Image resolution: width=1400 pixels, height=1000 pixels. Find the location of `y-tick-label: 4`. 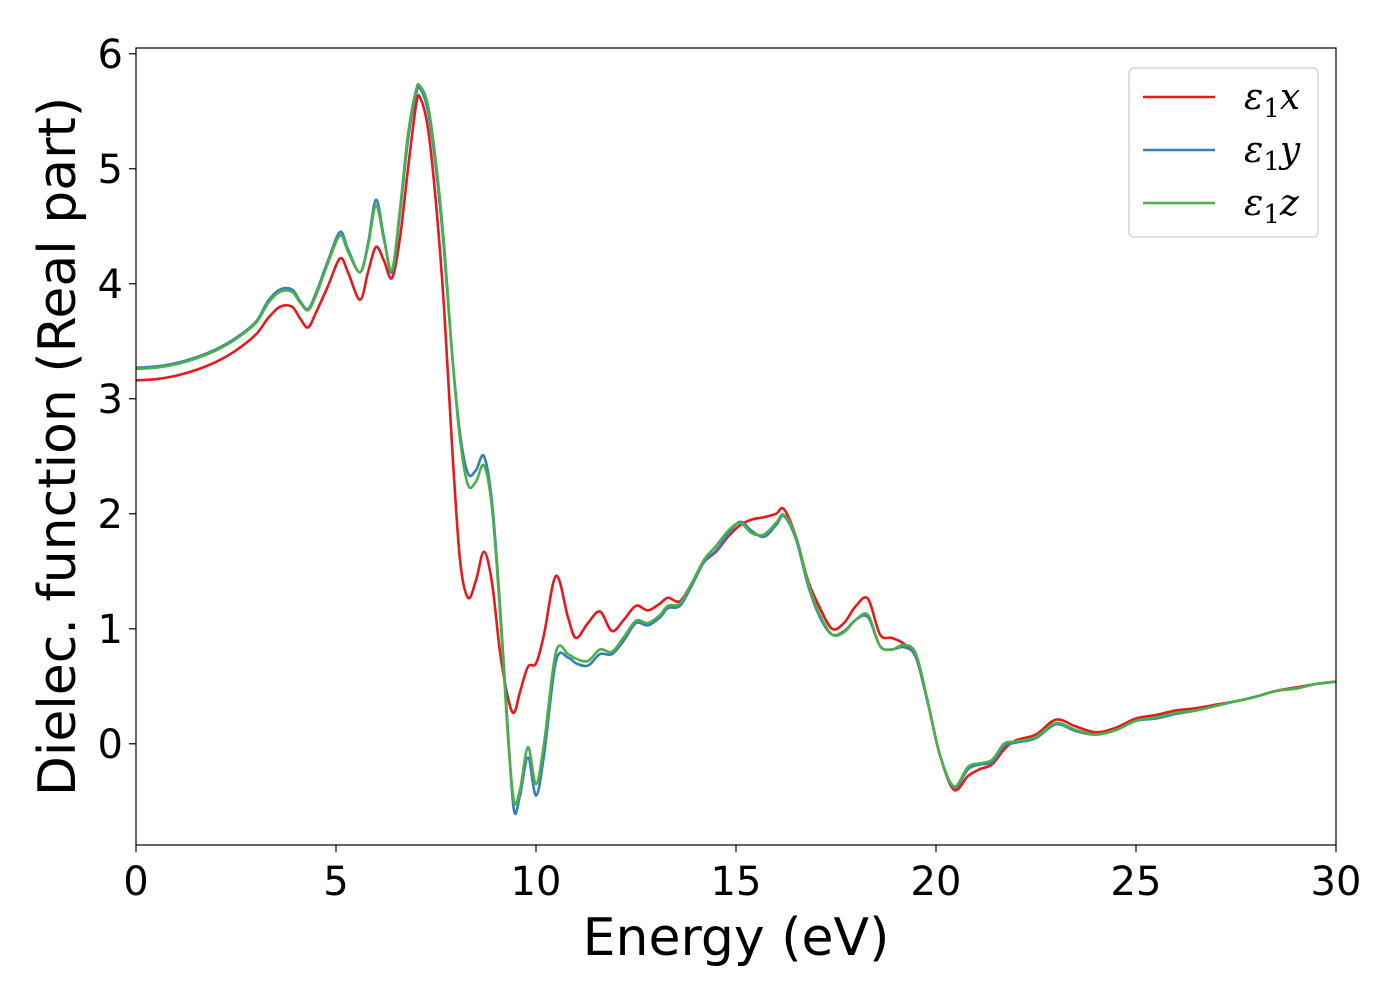

y-tick-label: 4 is located at coordinates (110, 285).